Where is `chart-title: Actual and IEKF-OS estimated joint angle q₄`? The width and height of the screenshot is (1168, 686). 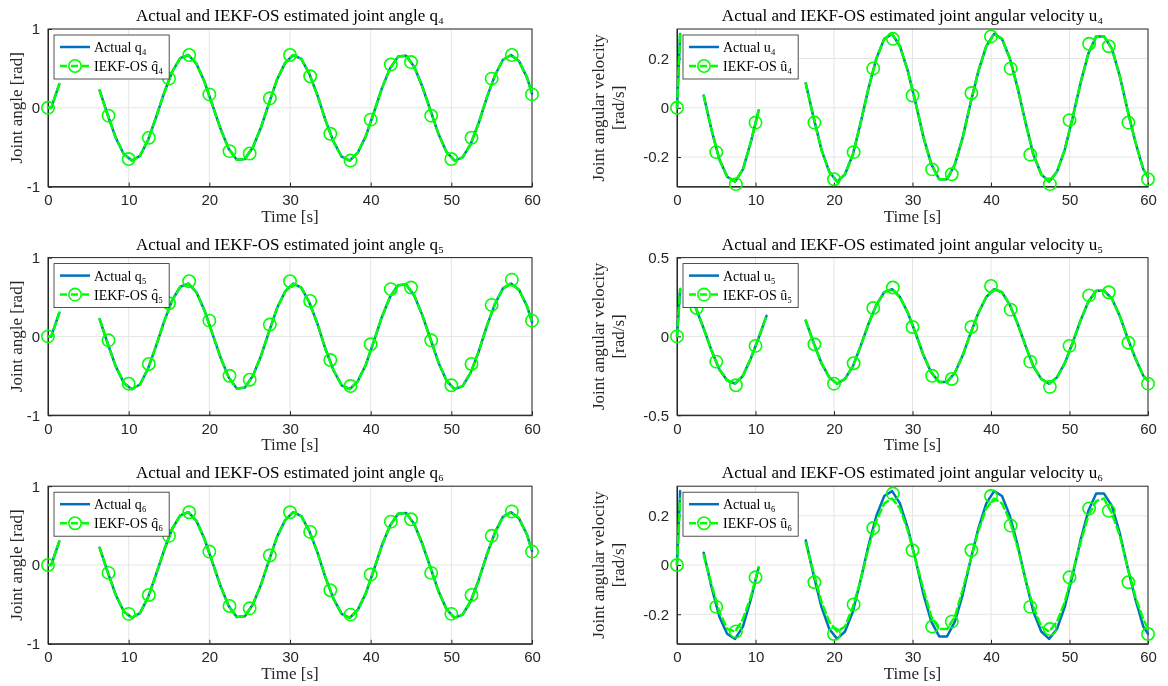
chart-title: Actual and IEKF-OS estimated joint angle q₄ is located at coordinates (290, 15).